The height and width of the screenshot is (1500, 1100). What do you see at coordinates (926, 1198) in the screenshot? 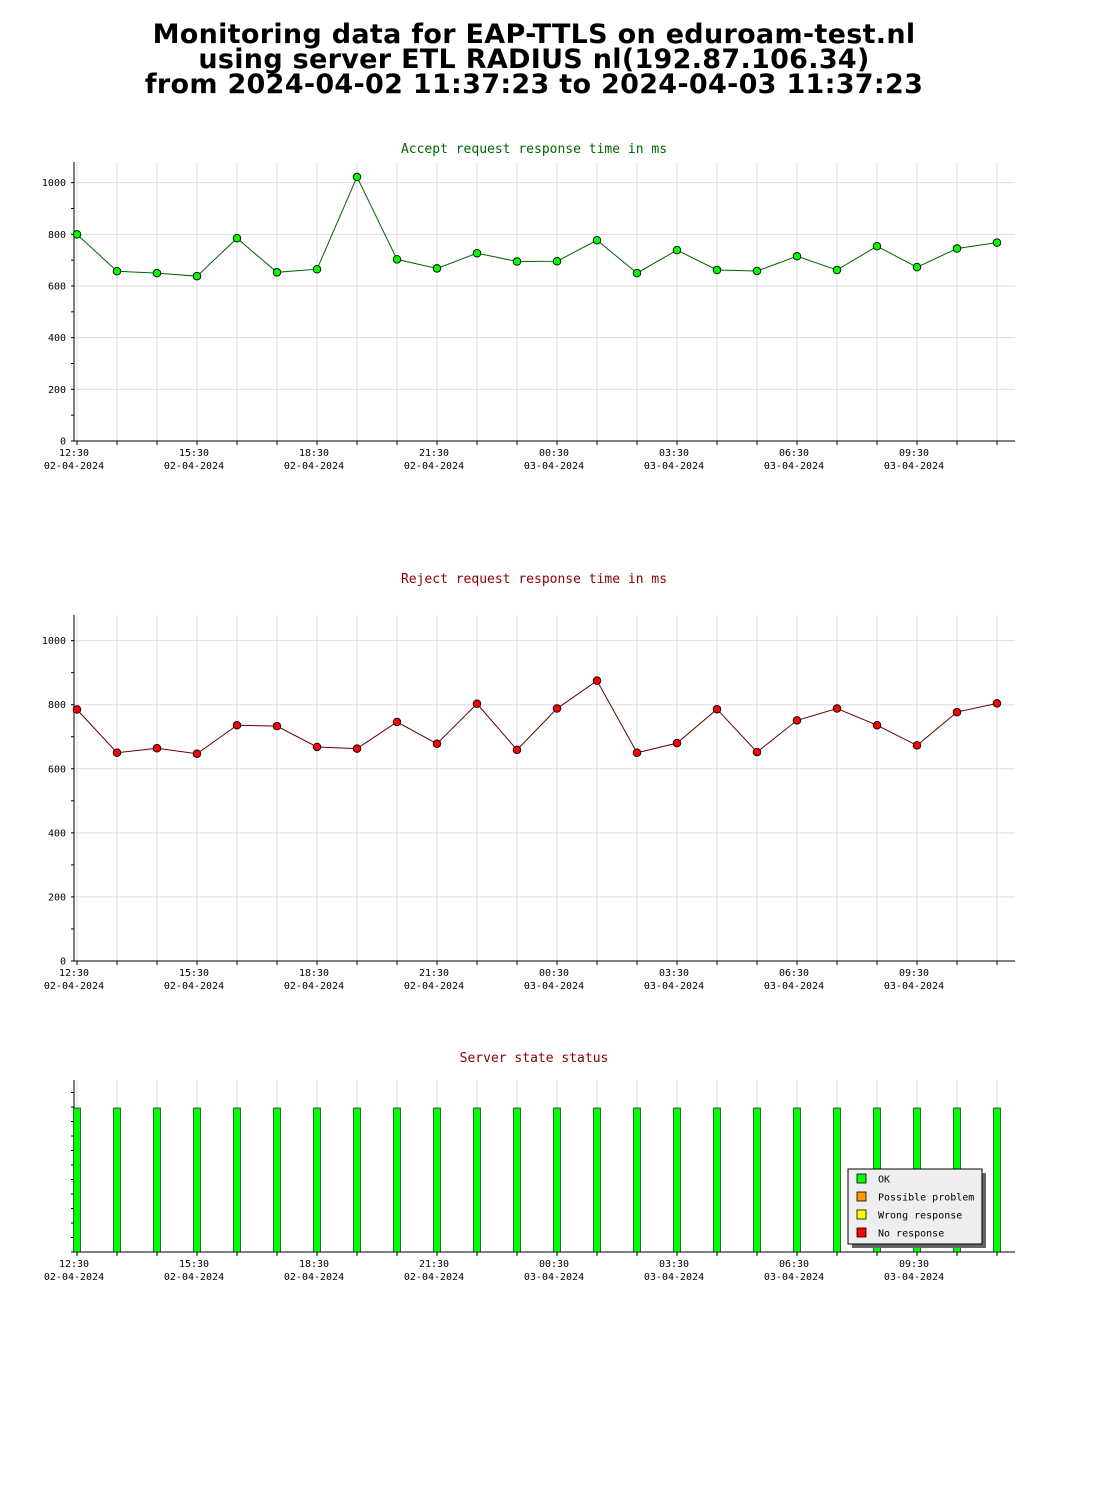
I see `legend-label: Possible problem` at bounding box center [926, 1198].